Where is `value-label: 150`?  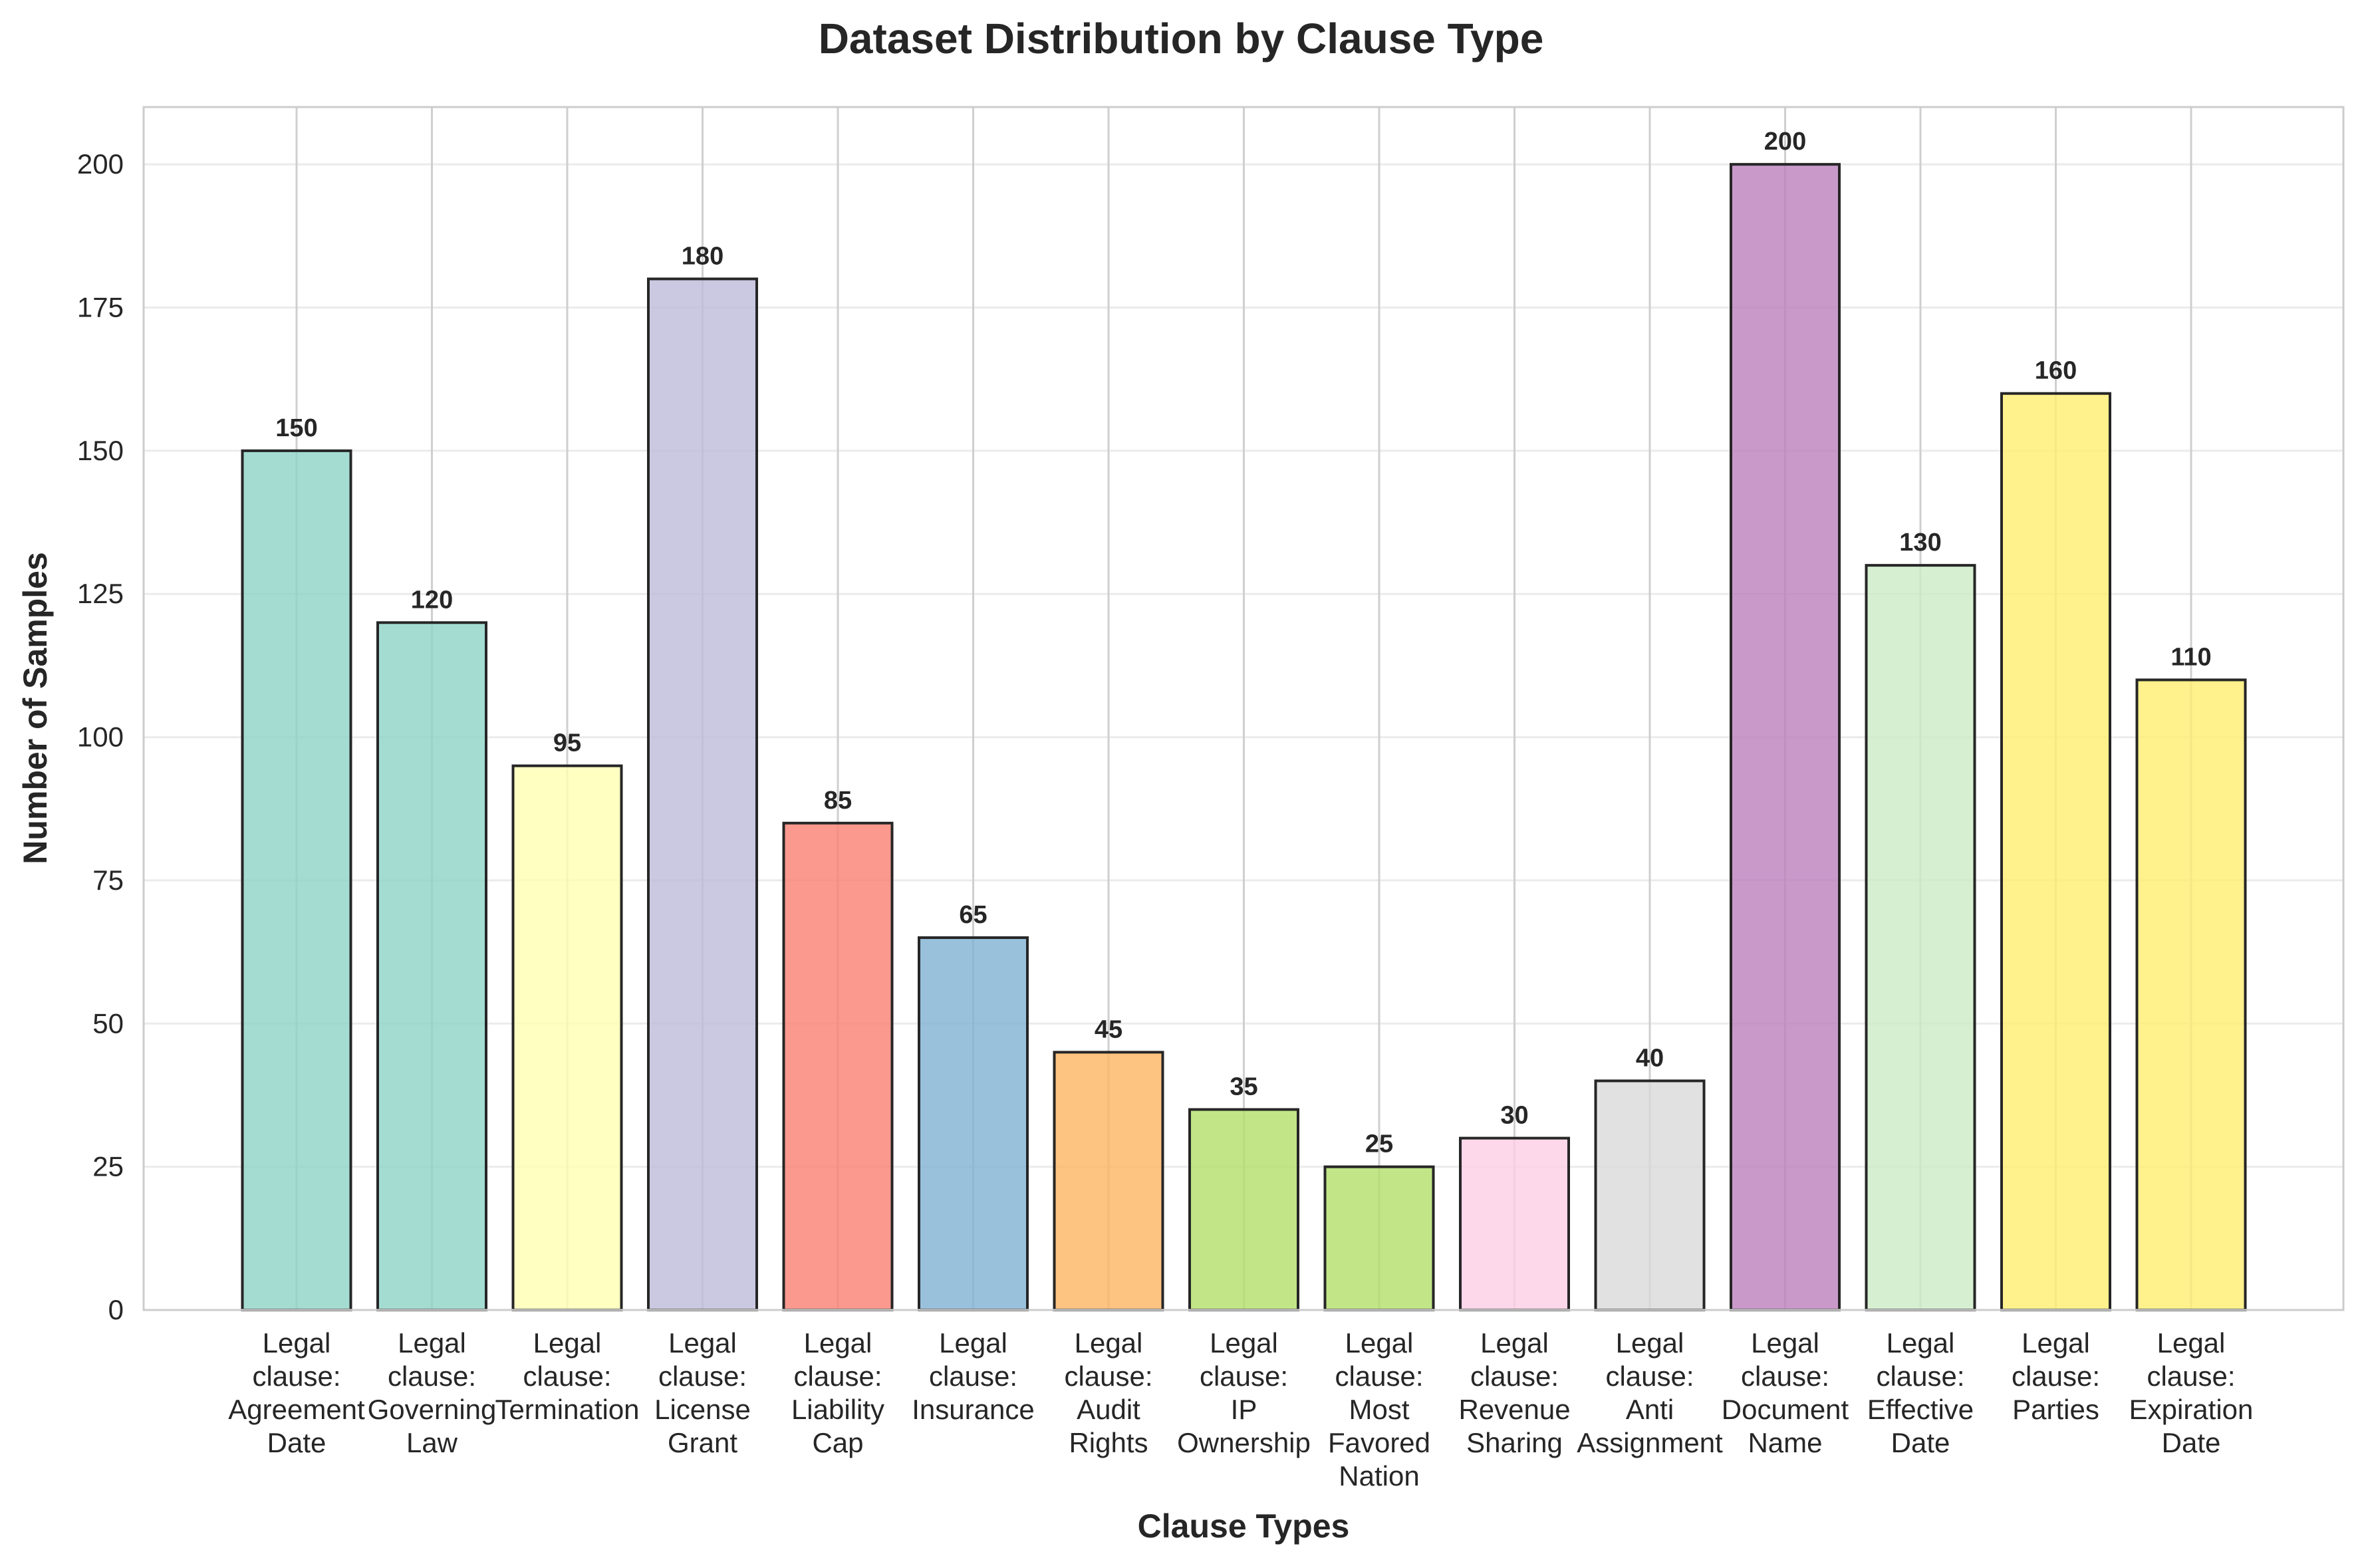 value-label: 150 is located at coordinates (296, 428).